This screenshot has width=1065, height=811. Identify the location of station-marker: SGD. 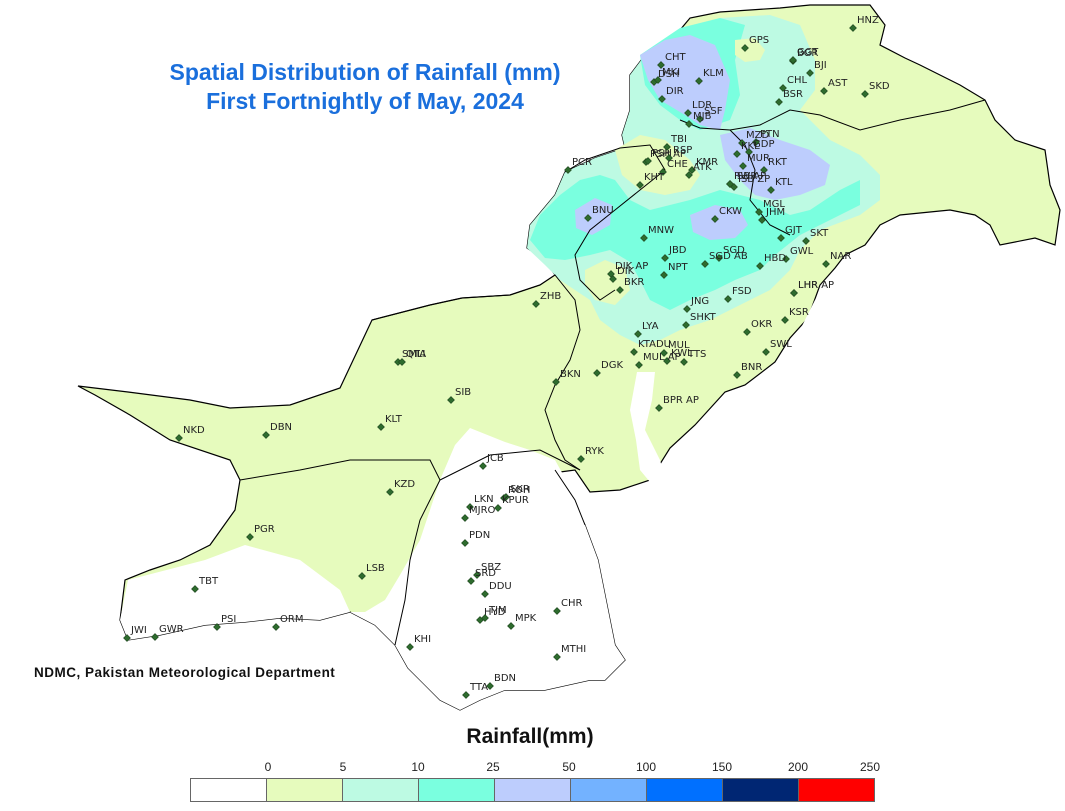
(730, 253).